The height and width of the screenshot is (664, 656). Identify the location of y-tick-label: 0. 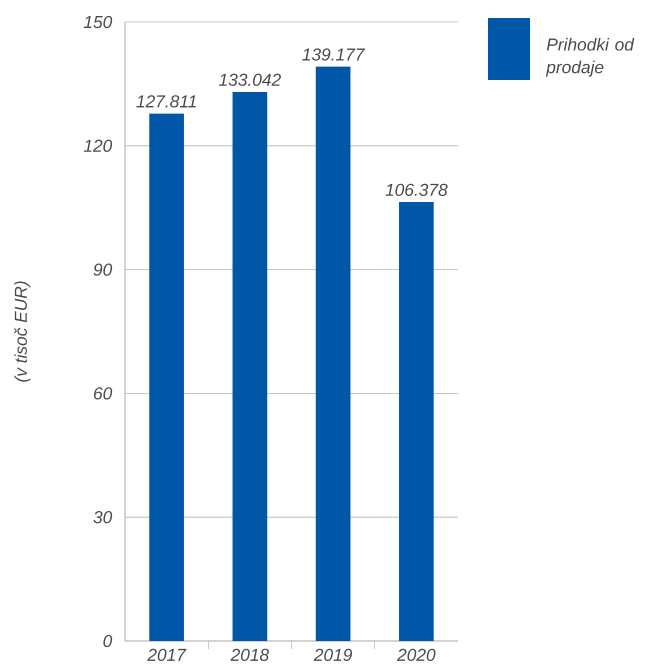
(107, 641).